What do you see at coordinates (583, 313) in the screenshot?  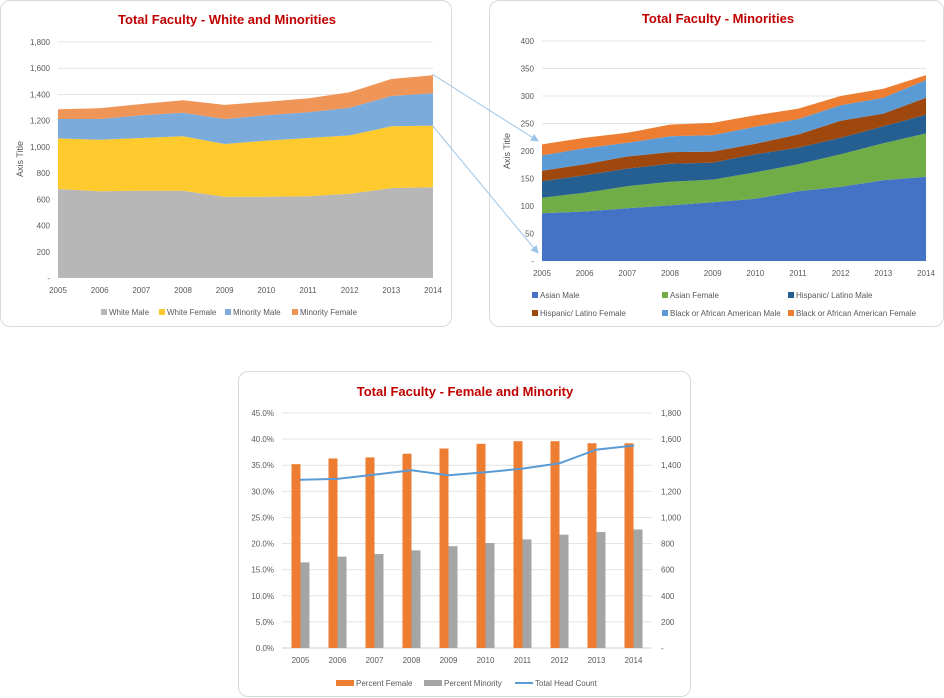 I see `legend-label-hispanic-latino-female: Hispanic/ Latino Female` at bounding box center [583, 313].